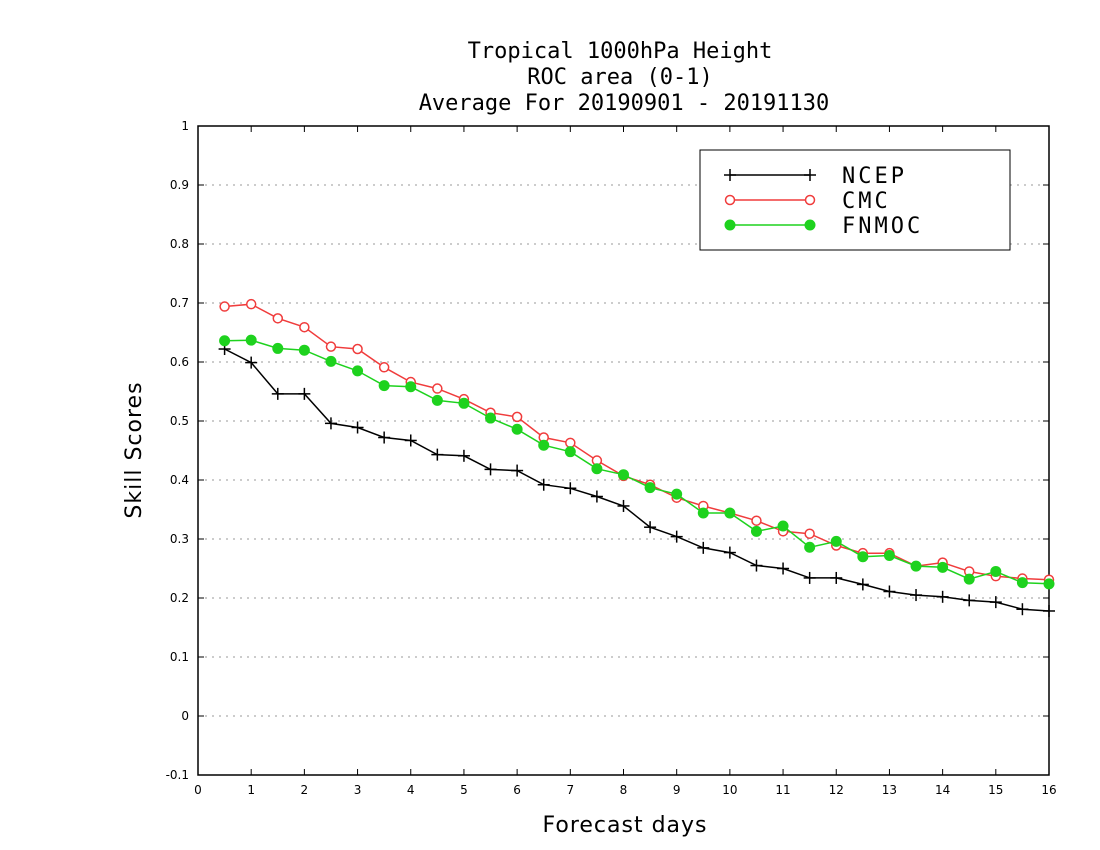  I want to click on y-tick-label-2: 0.1, so click(179, 657).